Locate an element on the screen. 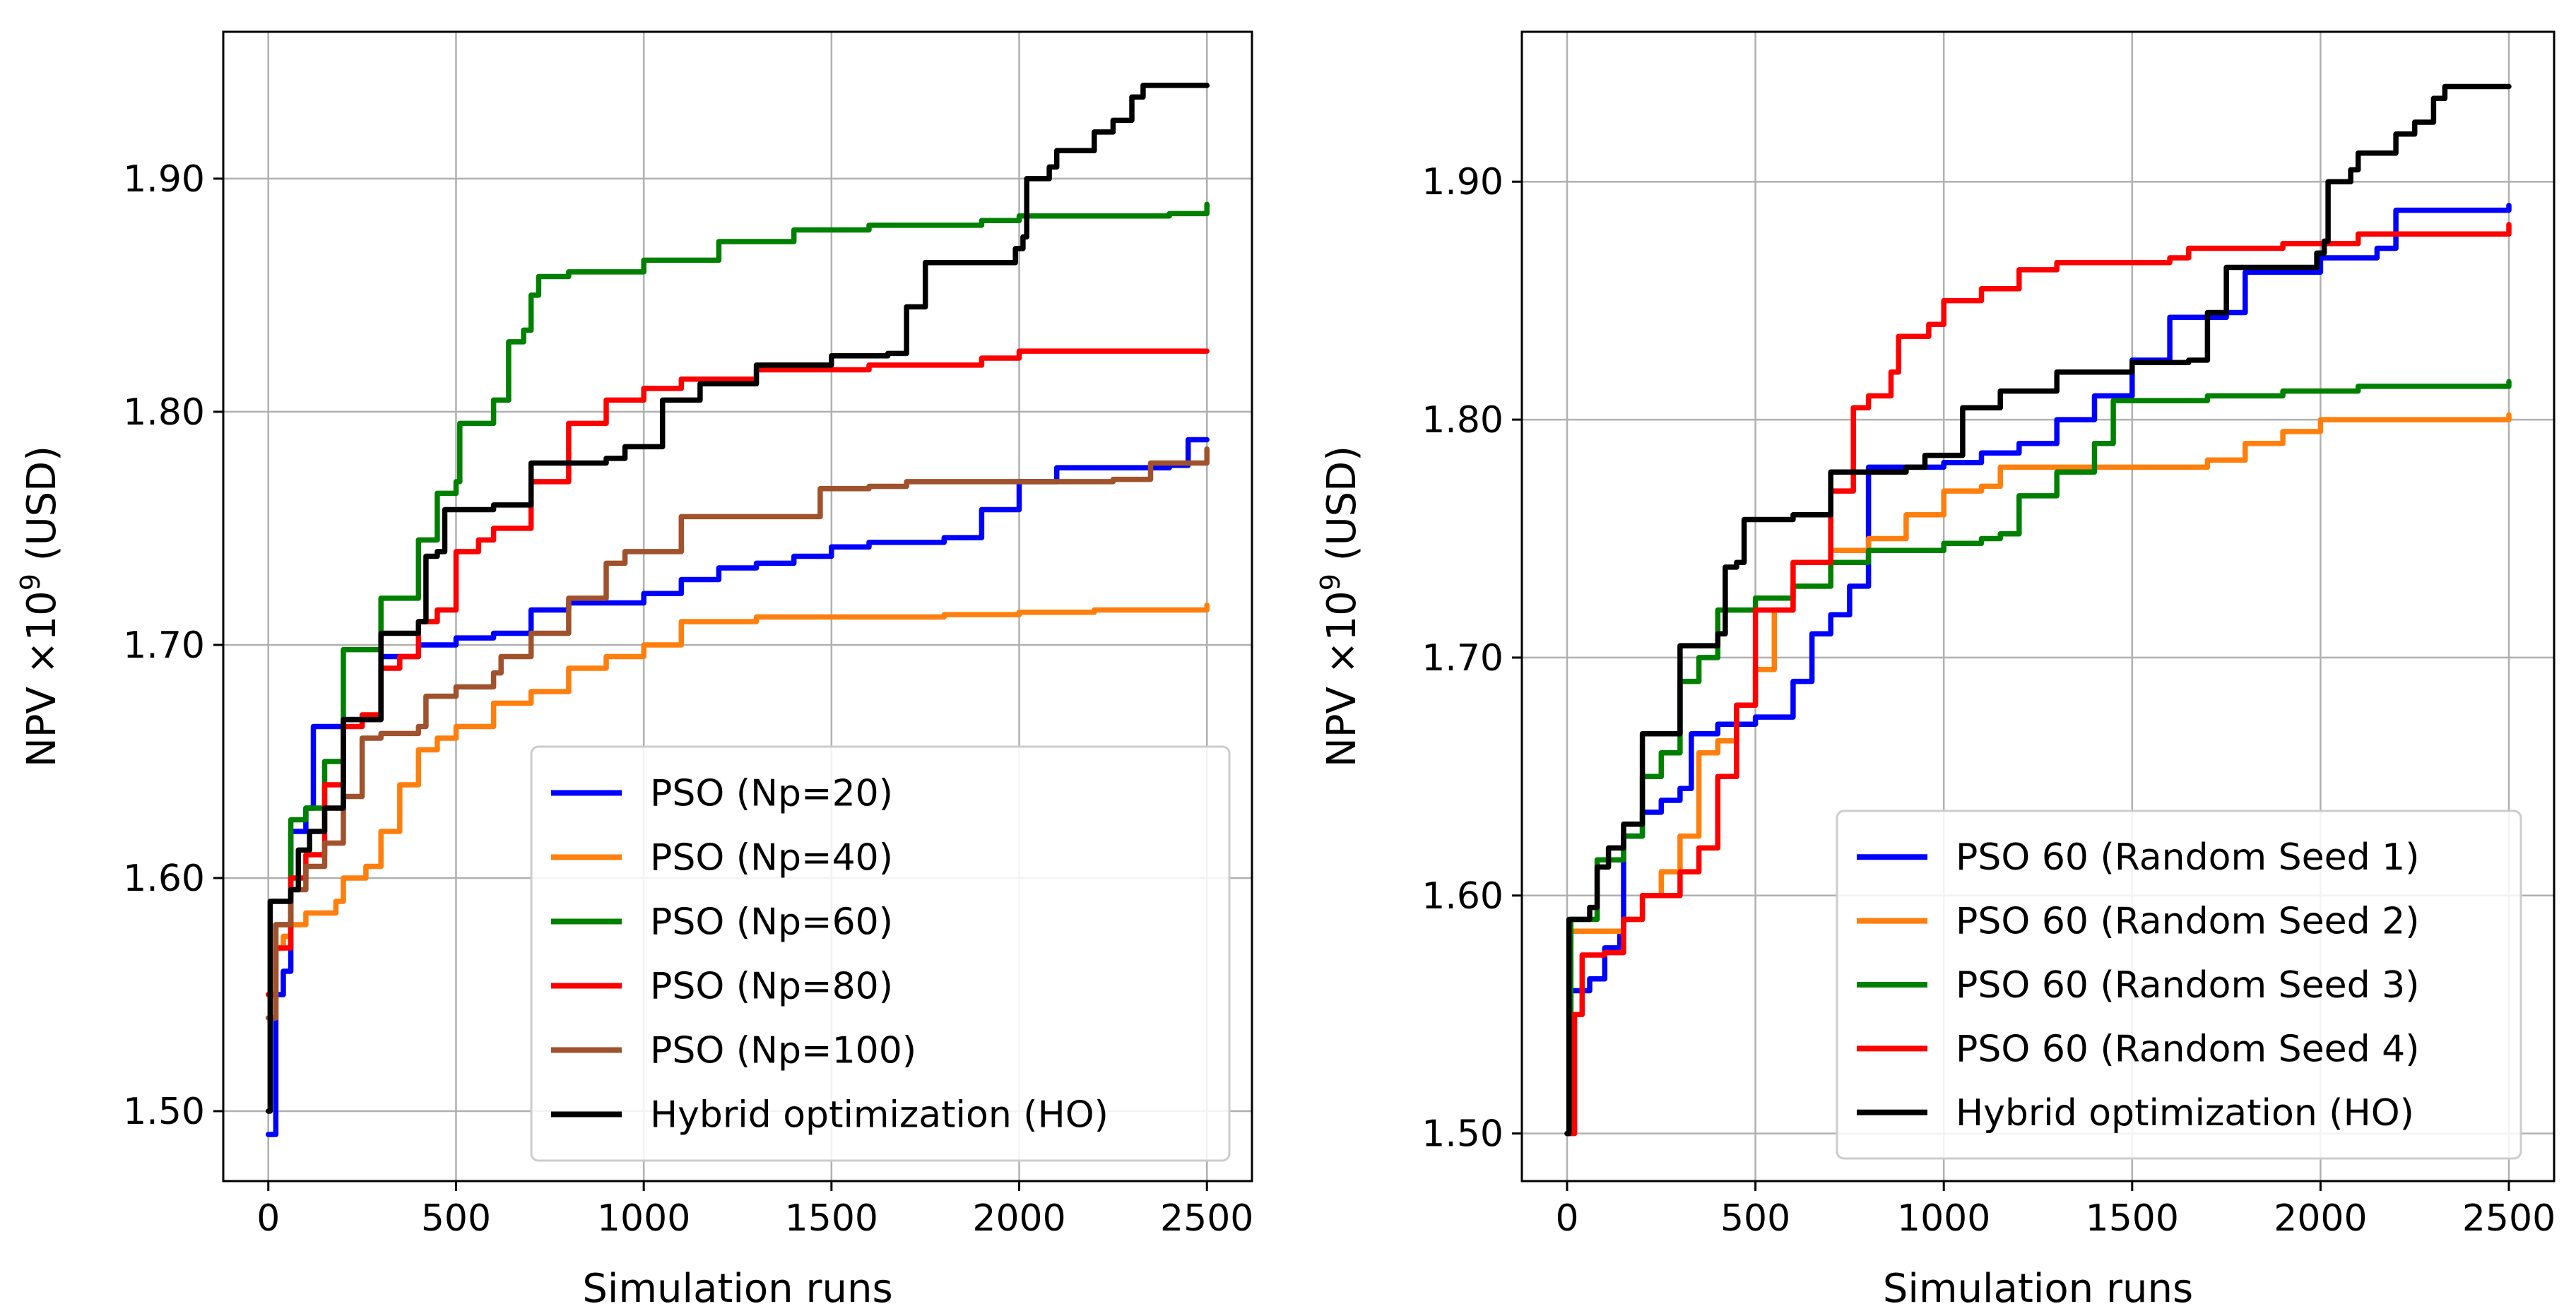  legend-label: PSO 60 (Random Seed 4) is located at coordinates (2188, 1049).